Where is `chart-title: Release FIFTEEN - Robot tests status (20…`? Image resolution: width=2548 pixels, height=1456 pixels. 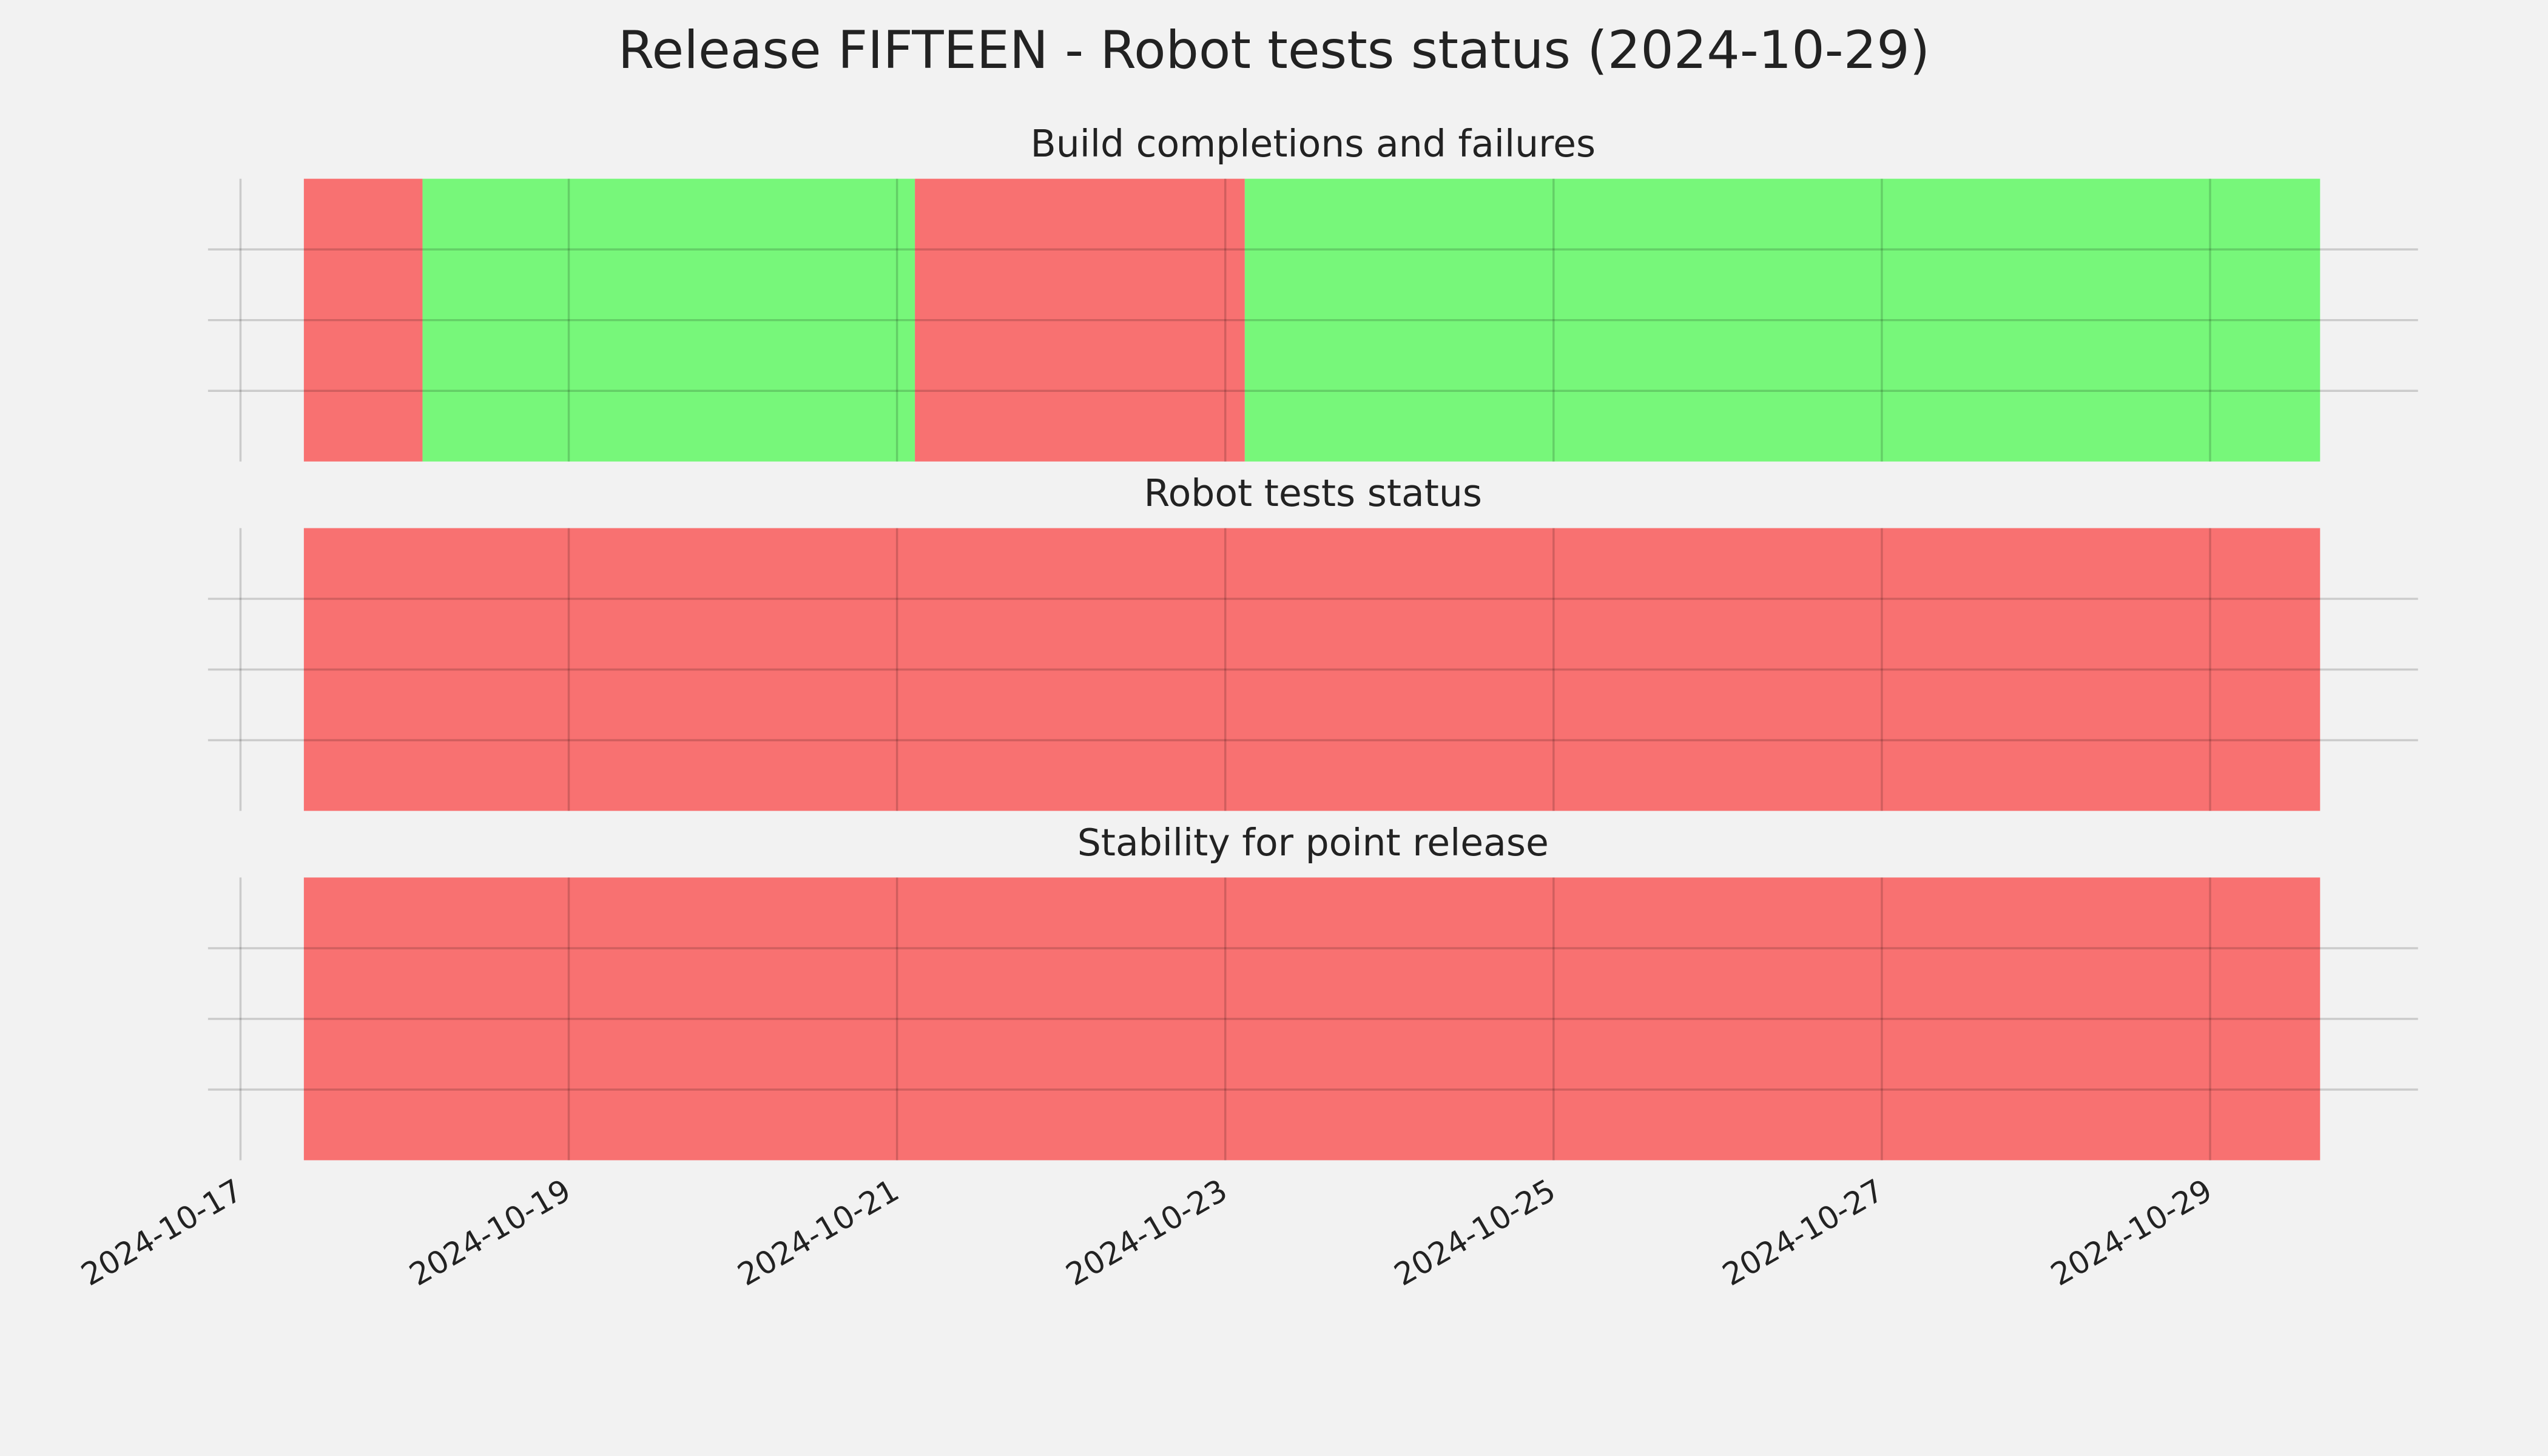
chart-title: Release FIFTEEN - Robot tests status (20… is located at coordinates (1274, 50).